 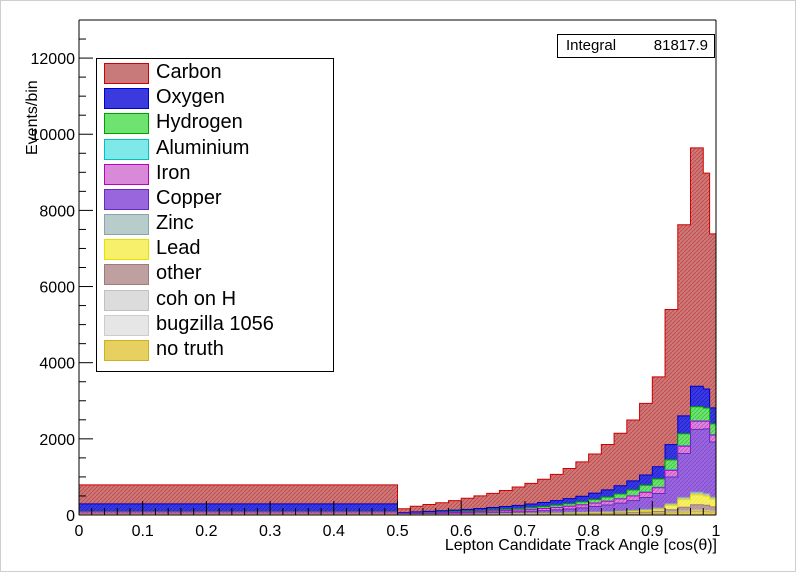 I want to click on legend-item: Carbon, so click(x=219, y=73).